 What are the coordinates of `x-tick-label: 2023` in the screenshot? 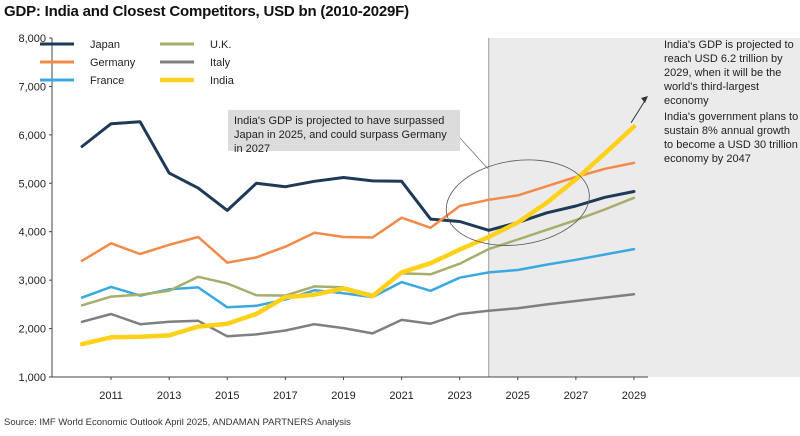 It's located at (459, 396).